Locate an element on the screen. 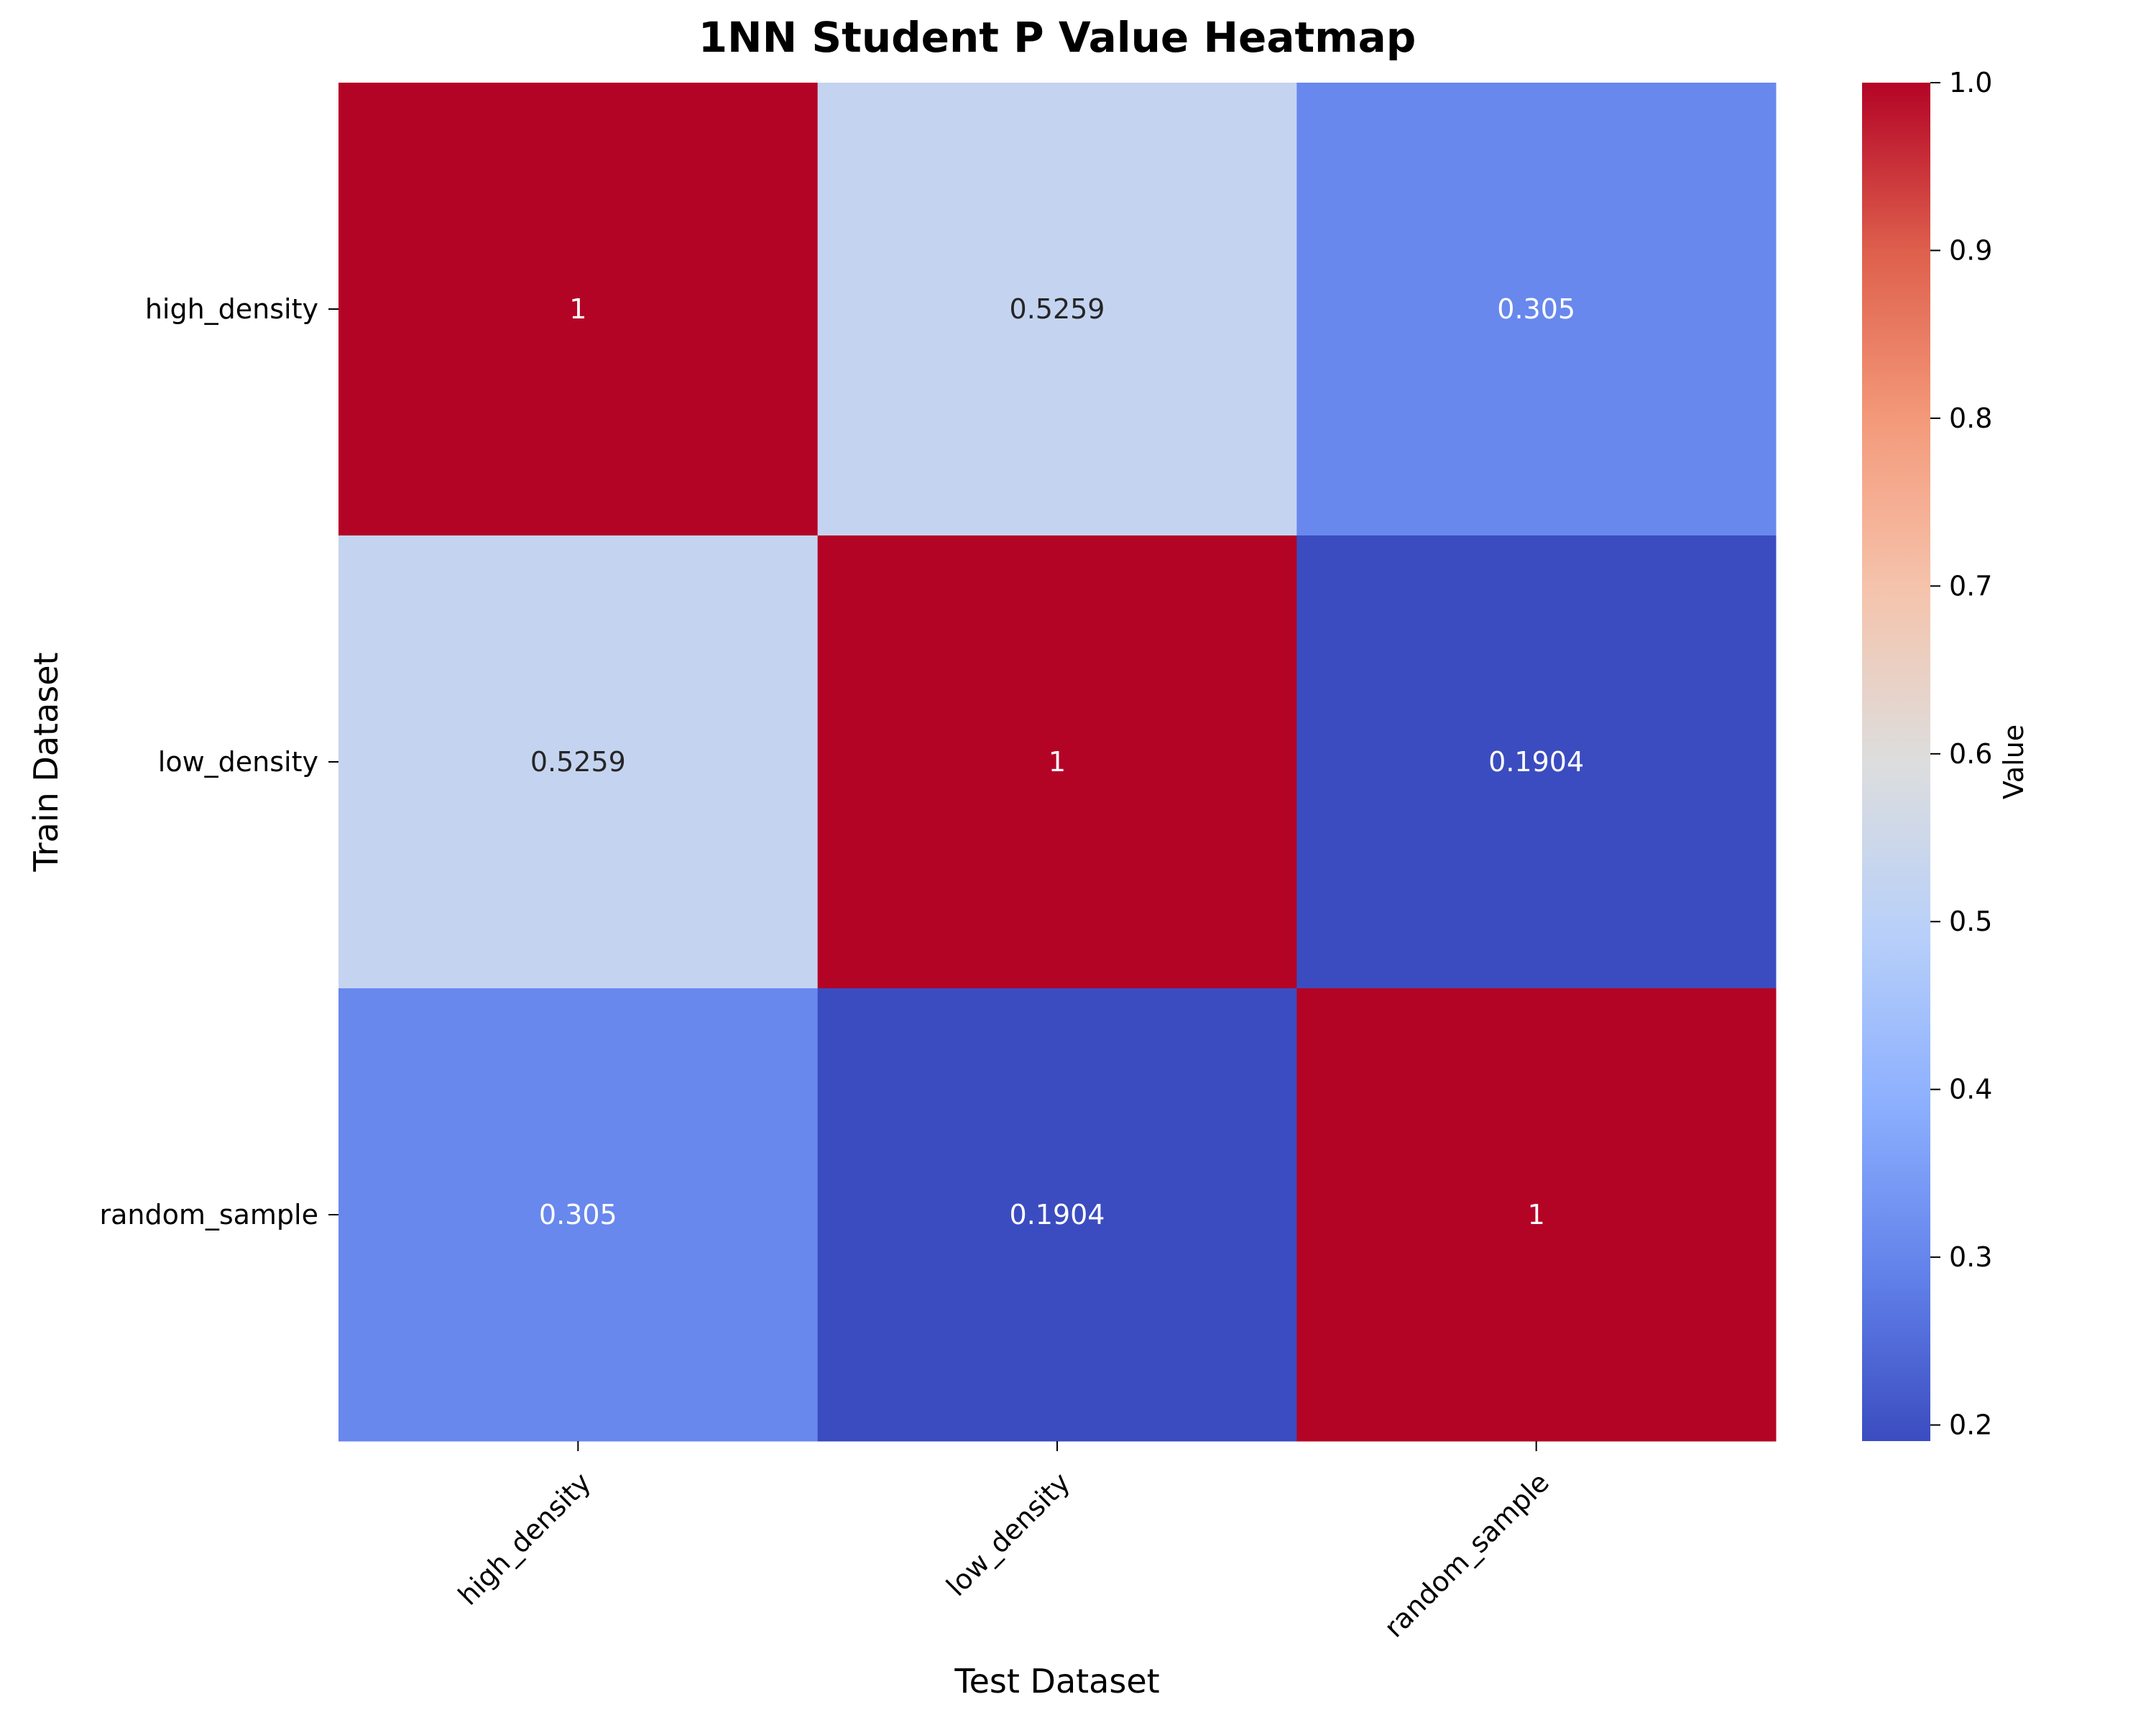 This screenshot has height=1725, width=2156. x-axis: high_density low_density random_sample is located at coordinates (1004, 1542).